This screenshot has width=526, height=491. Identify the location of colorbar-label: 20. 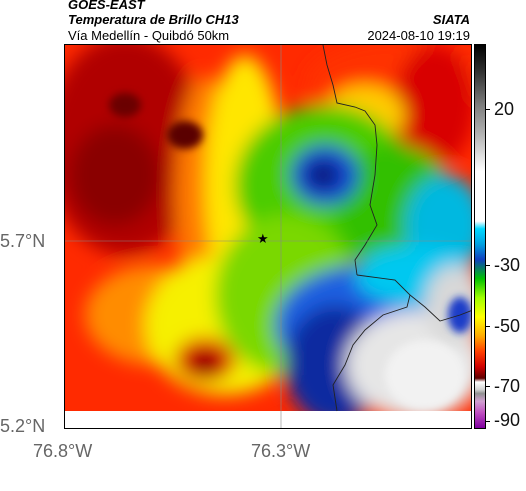
(504, 109).